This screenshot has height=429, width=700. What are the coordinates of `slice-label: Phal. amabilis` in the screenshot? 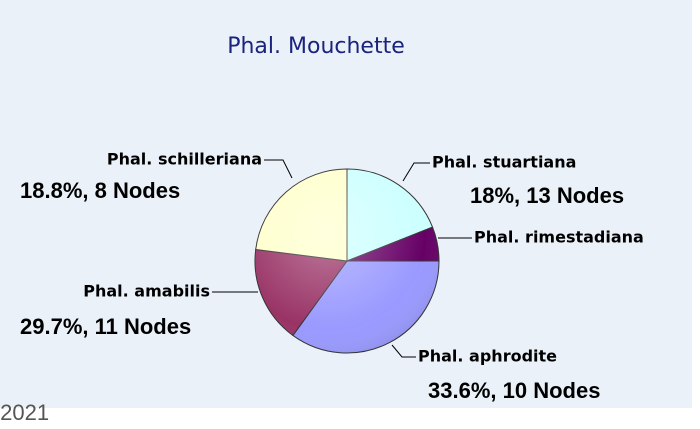 It's located at (146, 291).